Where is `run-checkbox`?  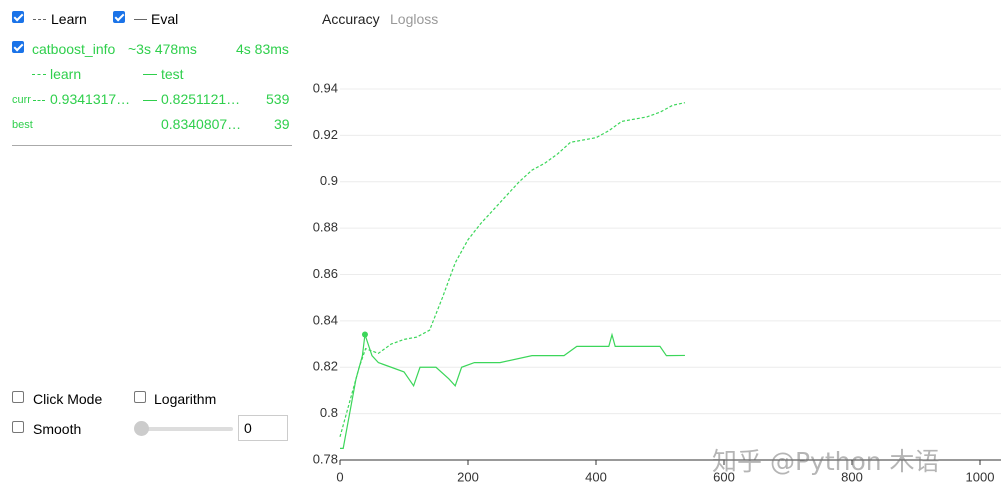
run-checkbox is located at coordinates (18, 47).